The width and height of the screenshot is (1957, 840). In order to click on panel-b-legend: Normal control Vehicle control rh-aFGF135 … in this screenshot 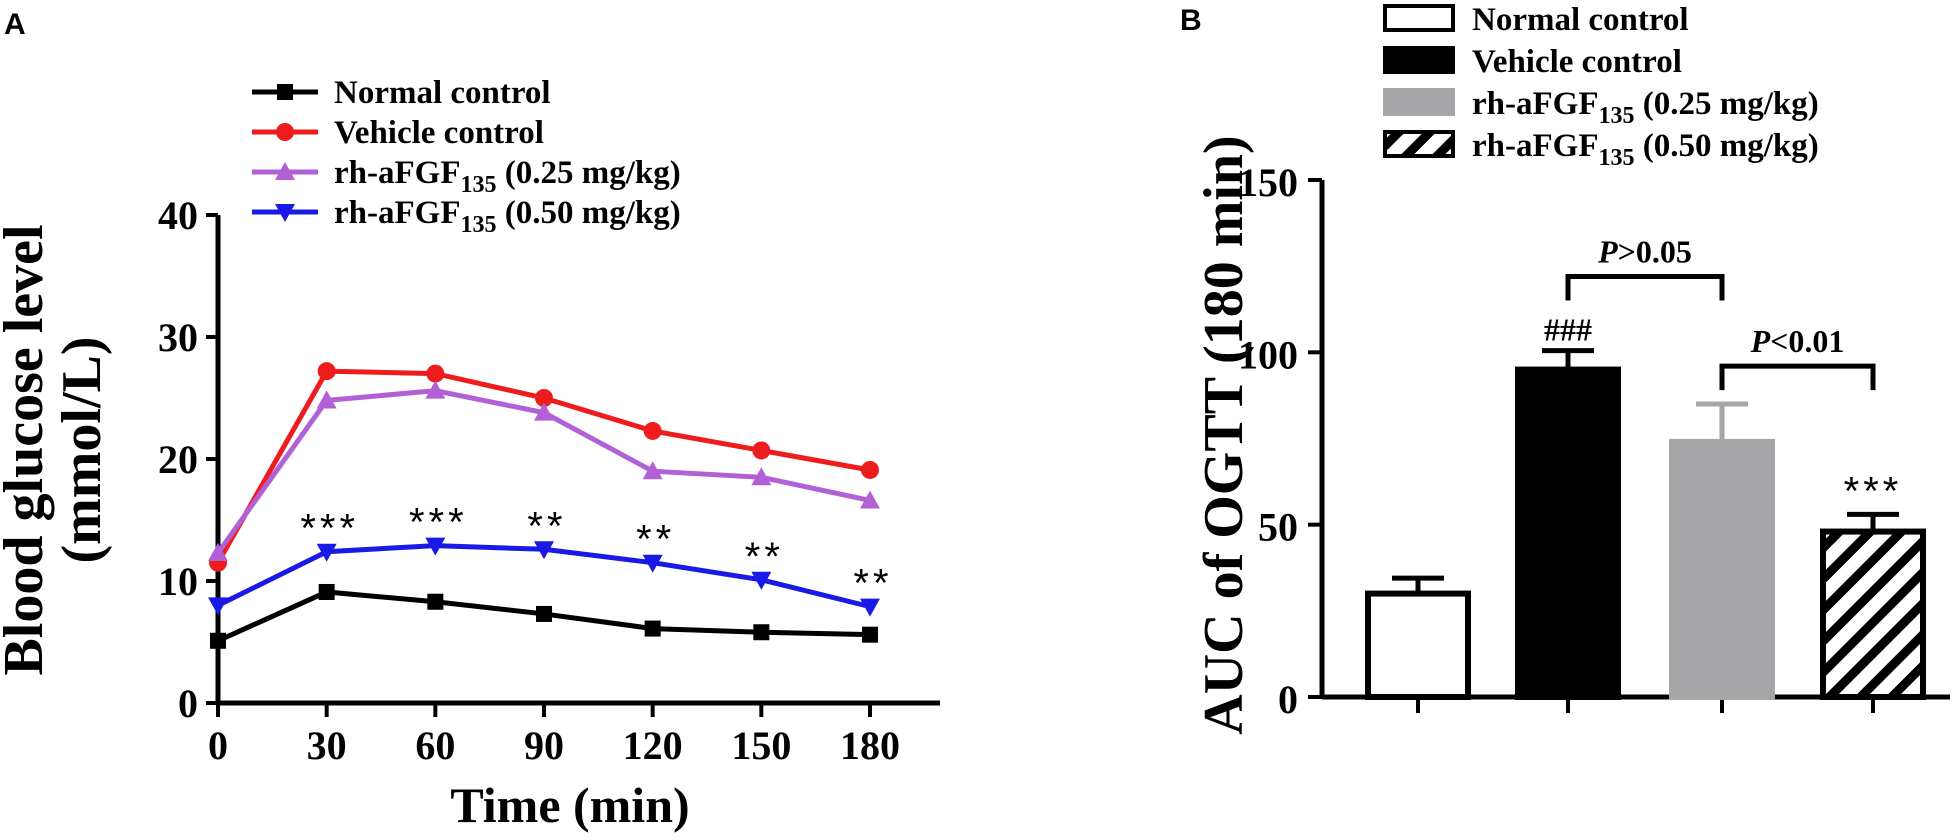, I will do `click(1601, 86)`.